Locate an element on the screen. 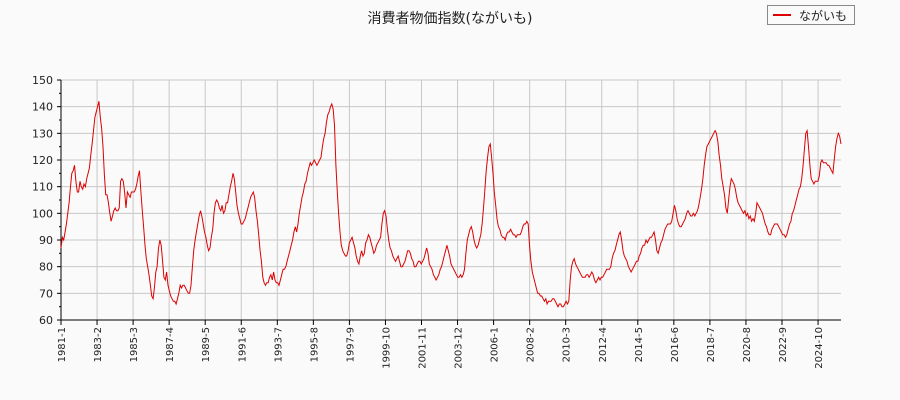  x-tick-label: 2006-1 is located at coordinates (495, 344).